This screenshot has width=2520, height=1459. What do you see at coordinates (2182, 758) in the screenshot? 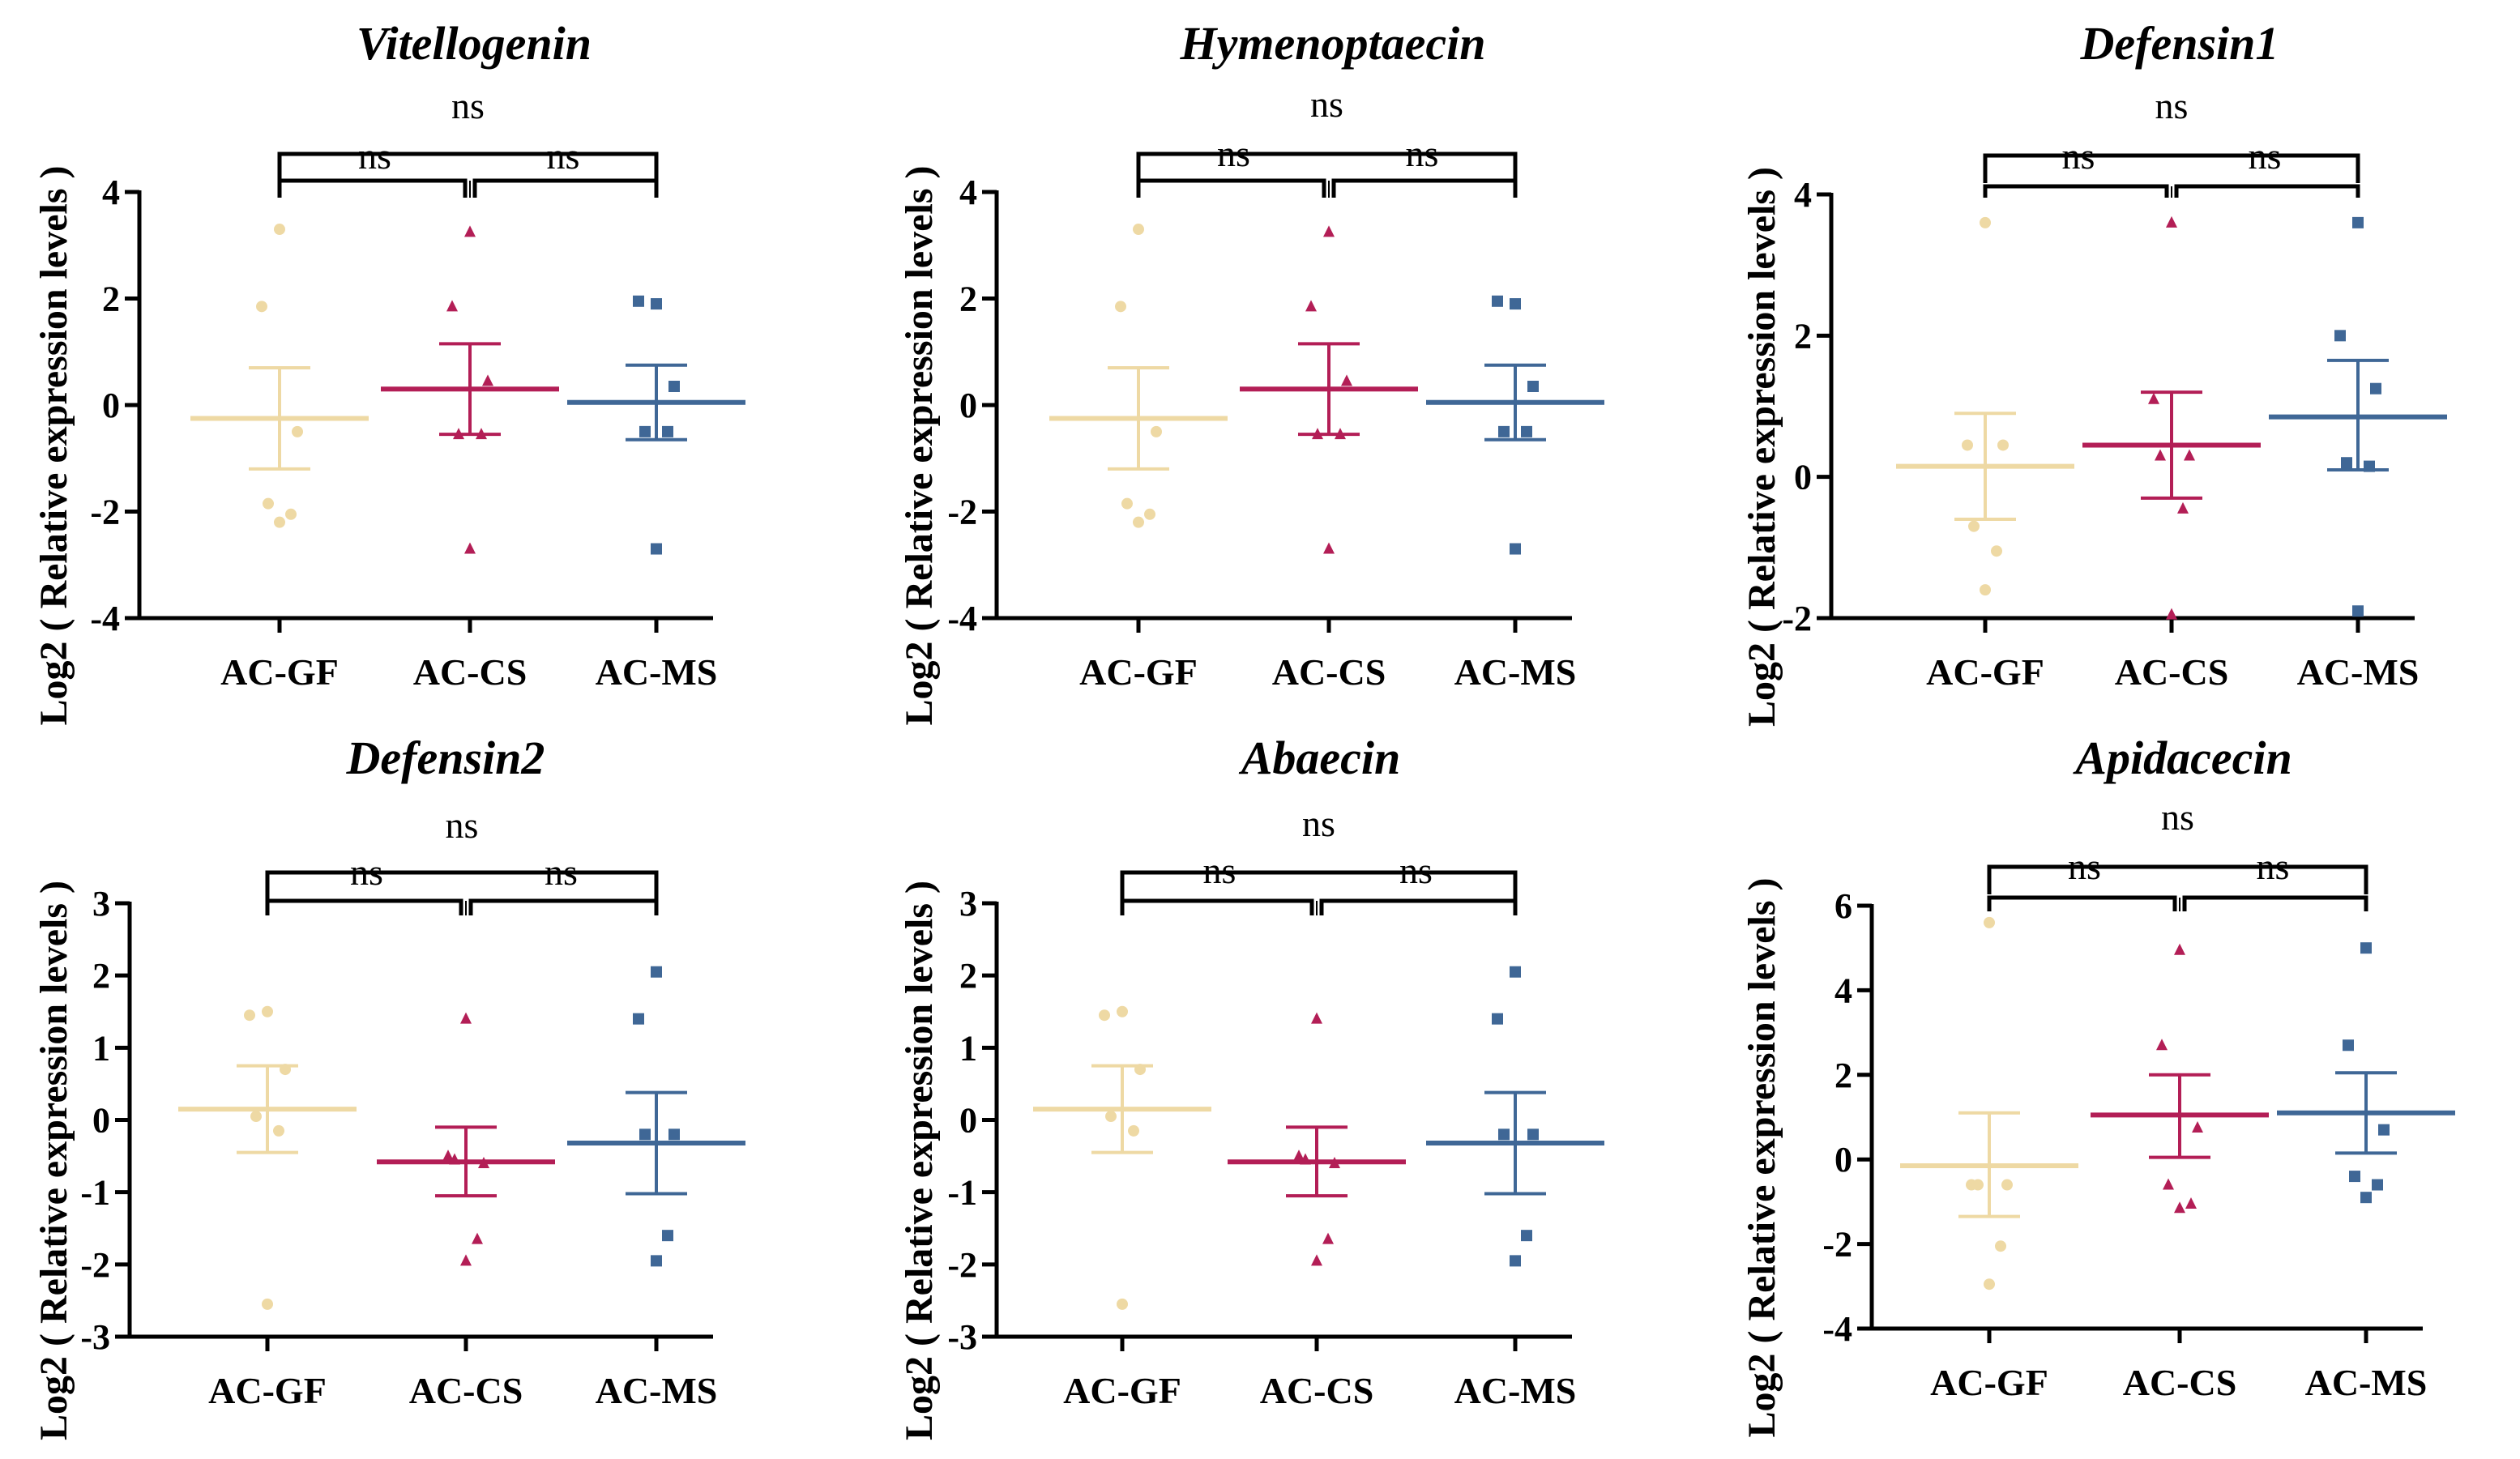
I see `panel-title: Apidacecin` at bounding box center [2182, 758].